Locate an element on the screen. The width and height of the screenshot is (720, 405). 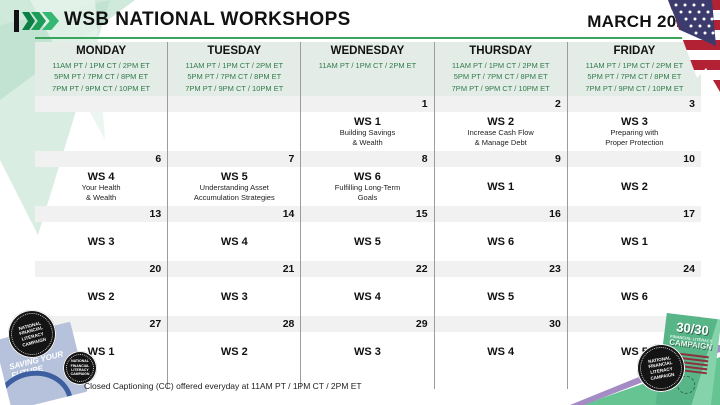
date-label: 29 is located at coordinates (367, 324).